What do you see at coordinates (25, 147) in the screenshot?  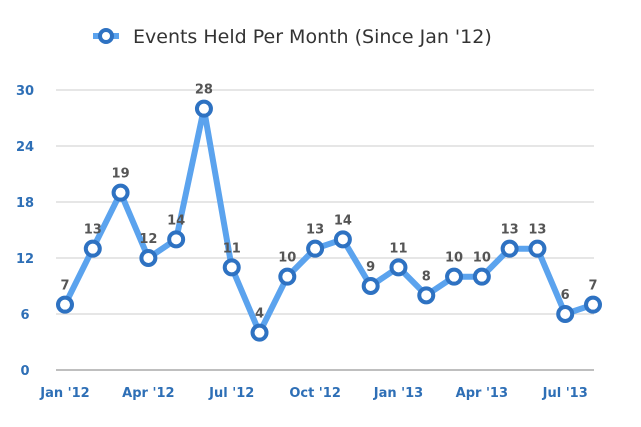 I see `y-tick-label: 24` at bounding box center [25, 147].